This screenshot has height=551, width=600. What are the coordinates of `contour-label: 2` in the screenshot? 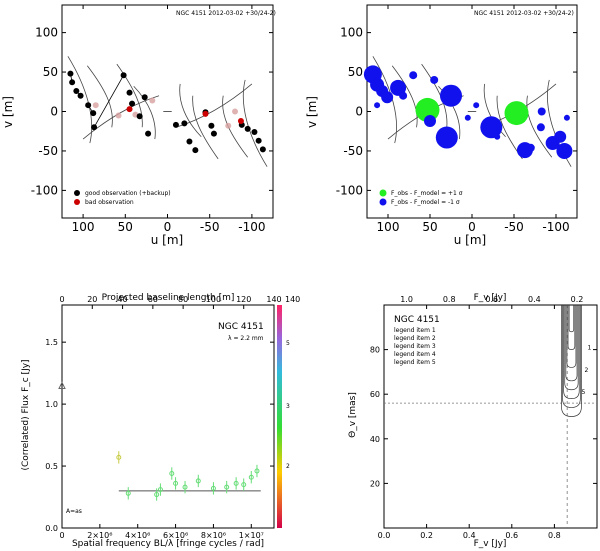 It's located at (586, 370).